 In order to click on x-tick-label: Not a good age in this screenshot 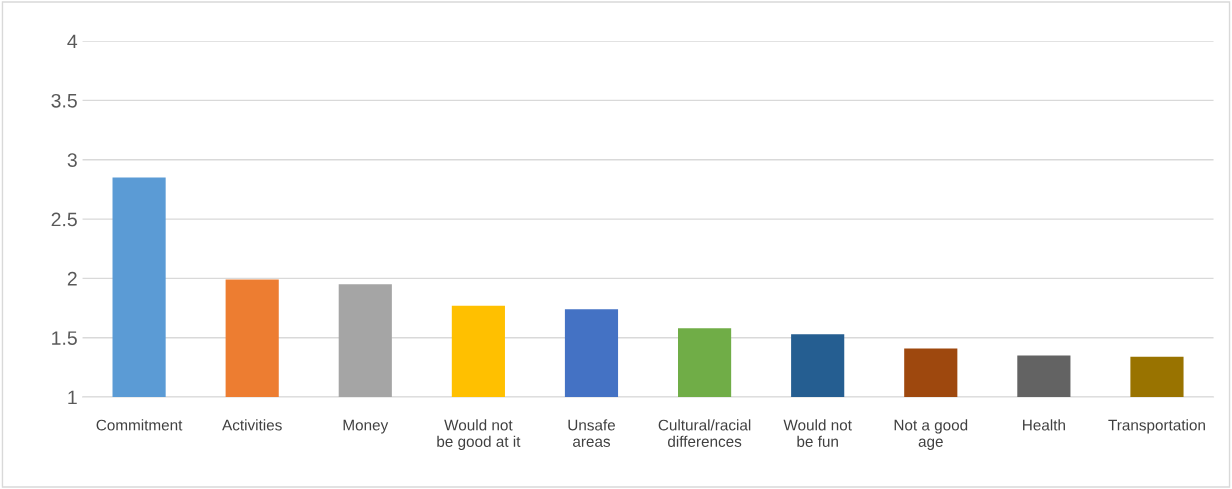, I will do `click(931, 434)`.